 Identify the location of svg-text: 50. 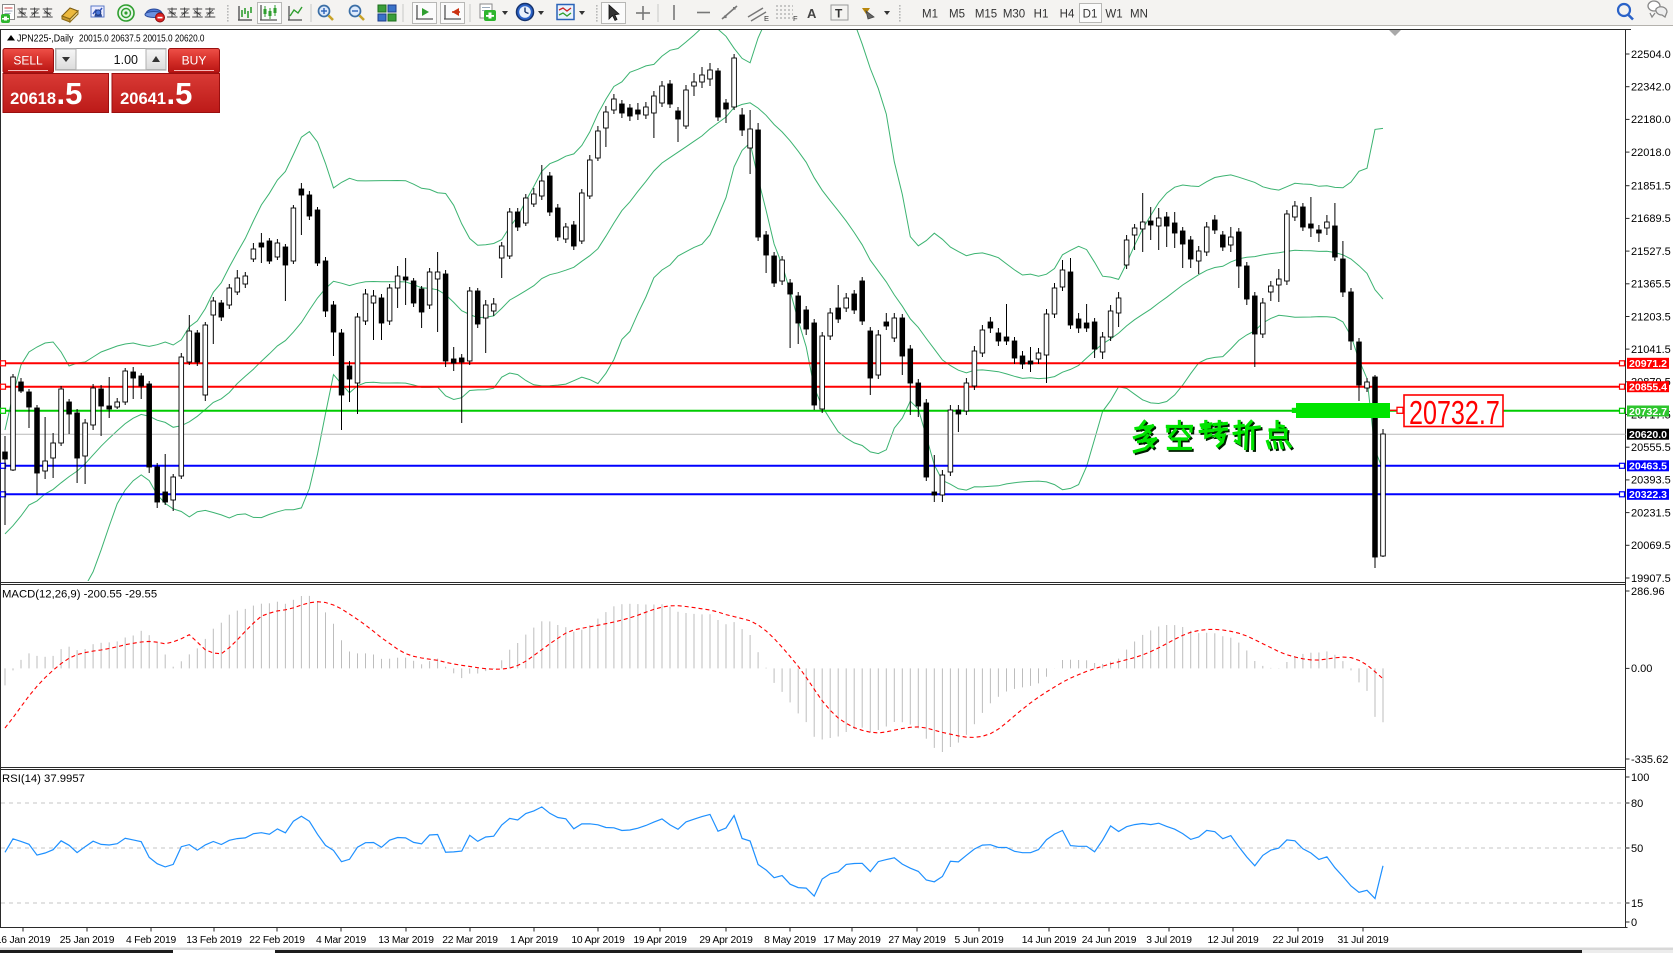
(1637, 849).